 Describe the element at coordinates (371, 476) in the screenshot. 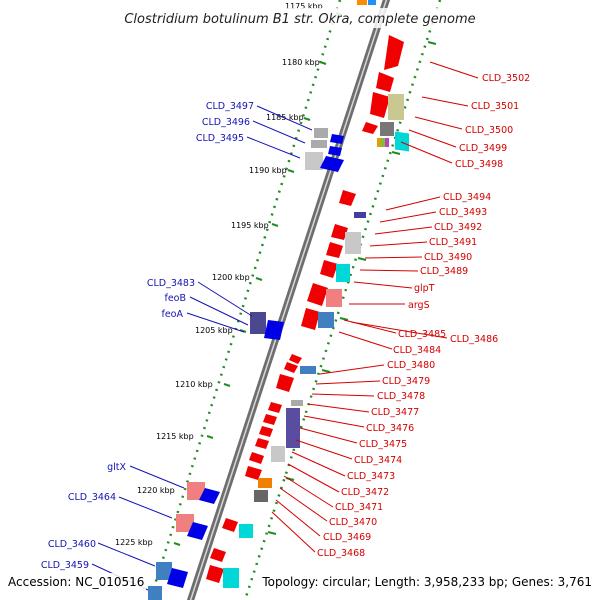

I see `gene-label: CLD_3473` at that location.